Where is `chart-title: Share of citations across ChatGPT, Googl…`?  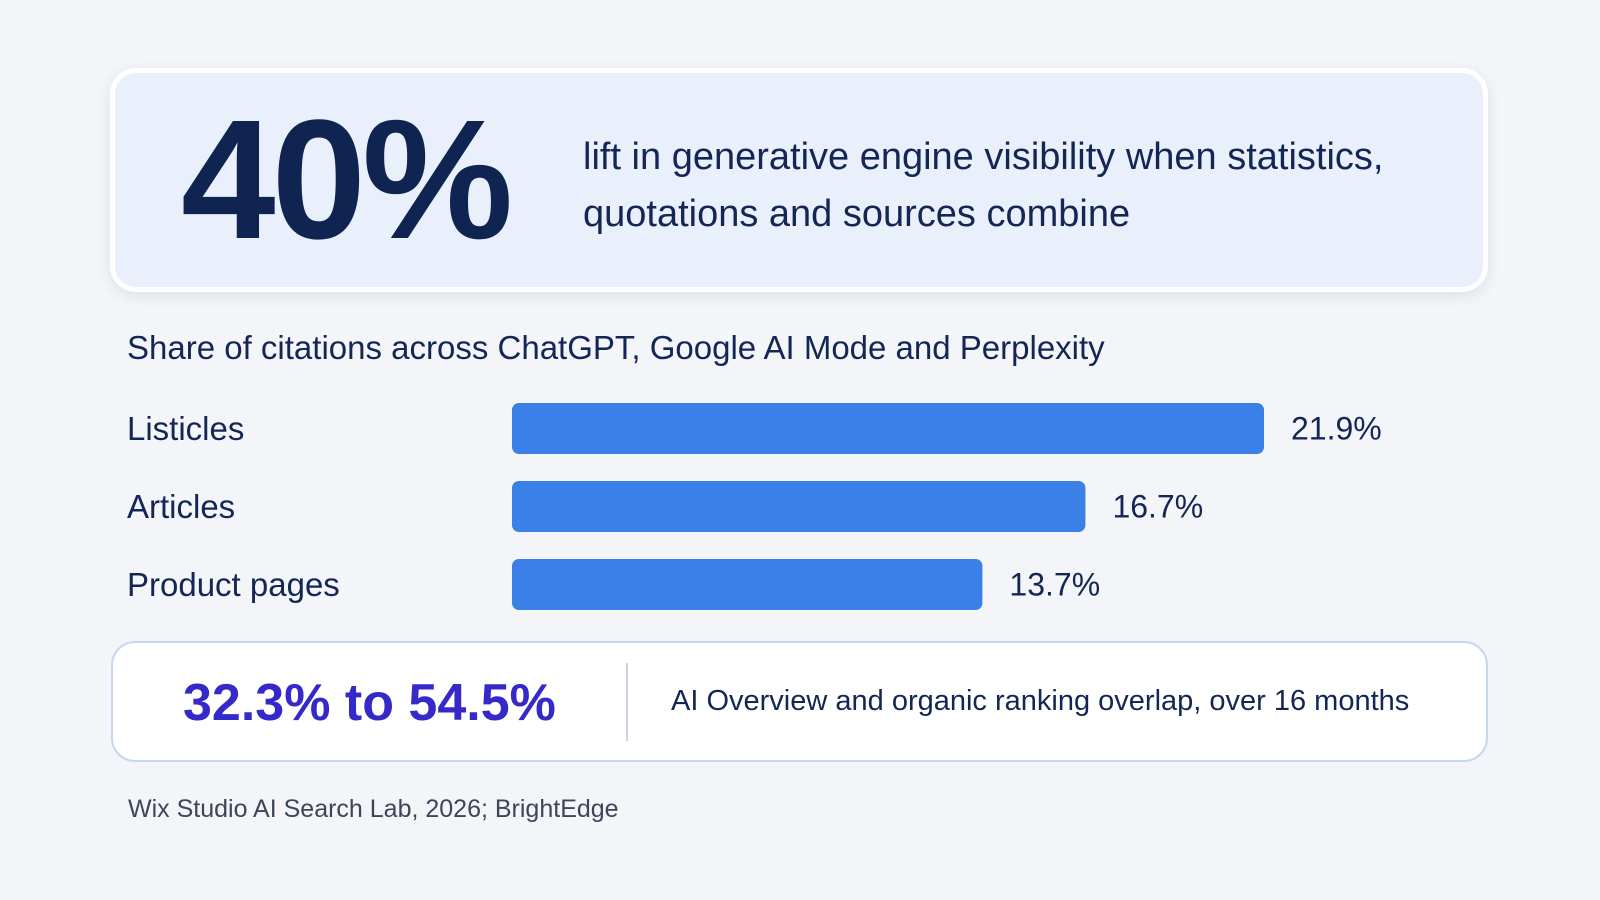 chart-title: Share of citations across ChatGPT, Googl… is located at coordinates (616, 347).